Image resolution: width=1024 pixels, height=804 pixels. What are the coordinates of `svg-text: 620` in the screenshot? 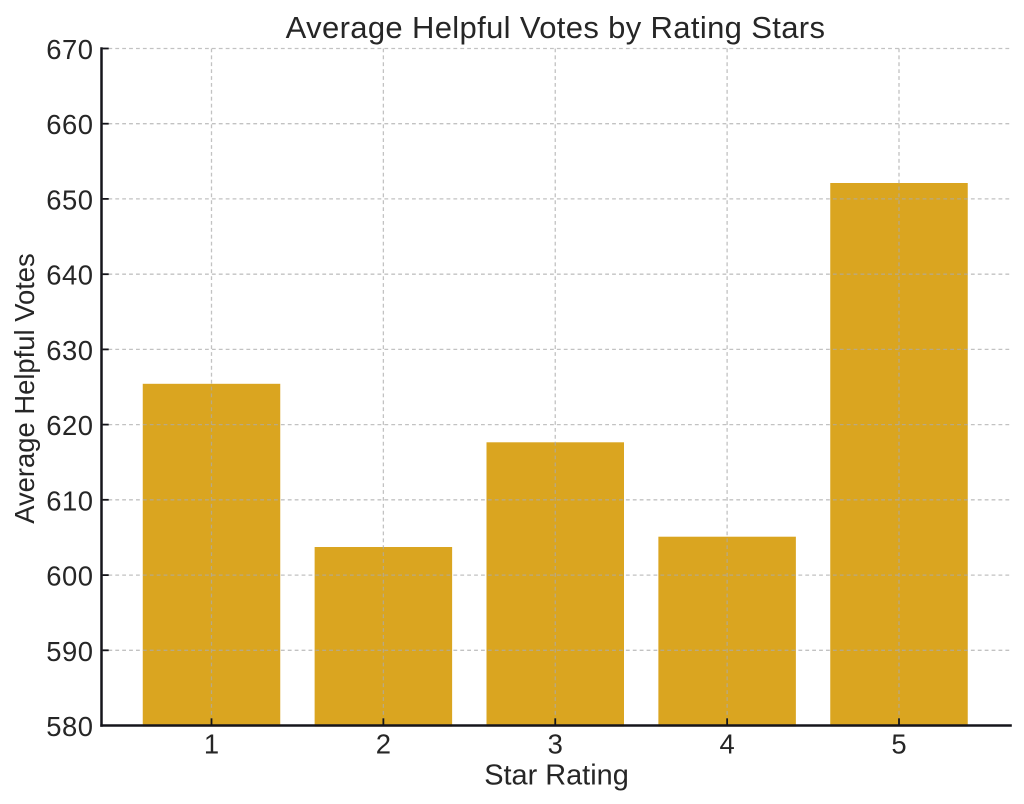 It's located at (69, 425).